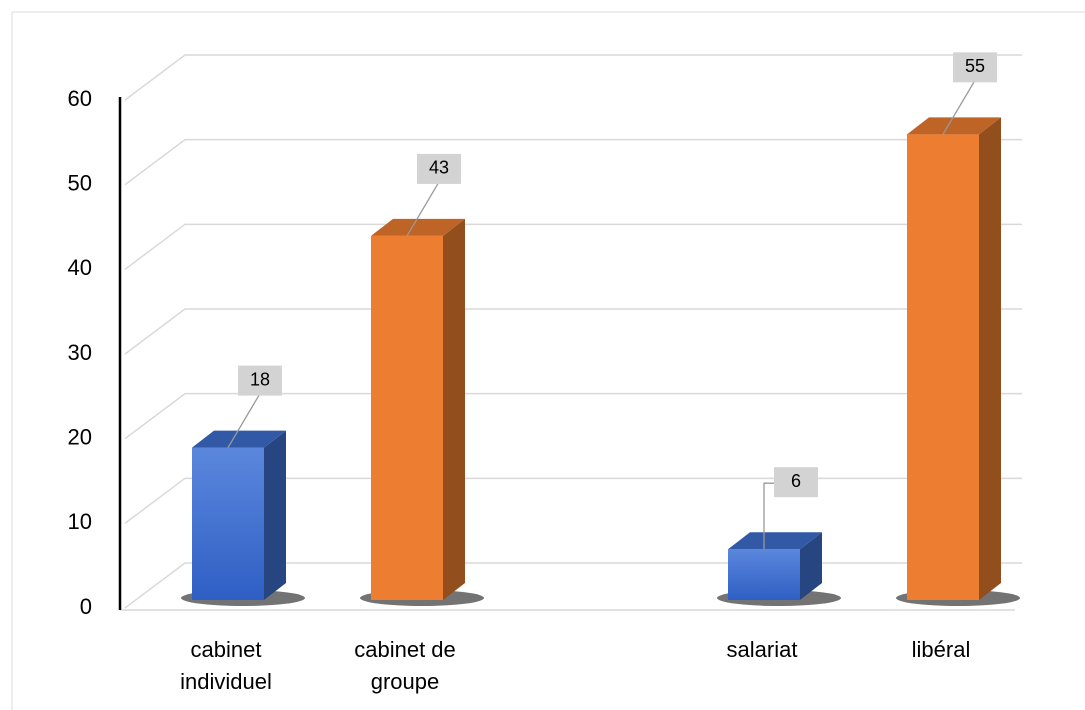  Describe the element at coordinates (80, 436) in the screenshot. I see `y-tick-label: 20` at that location.